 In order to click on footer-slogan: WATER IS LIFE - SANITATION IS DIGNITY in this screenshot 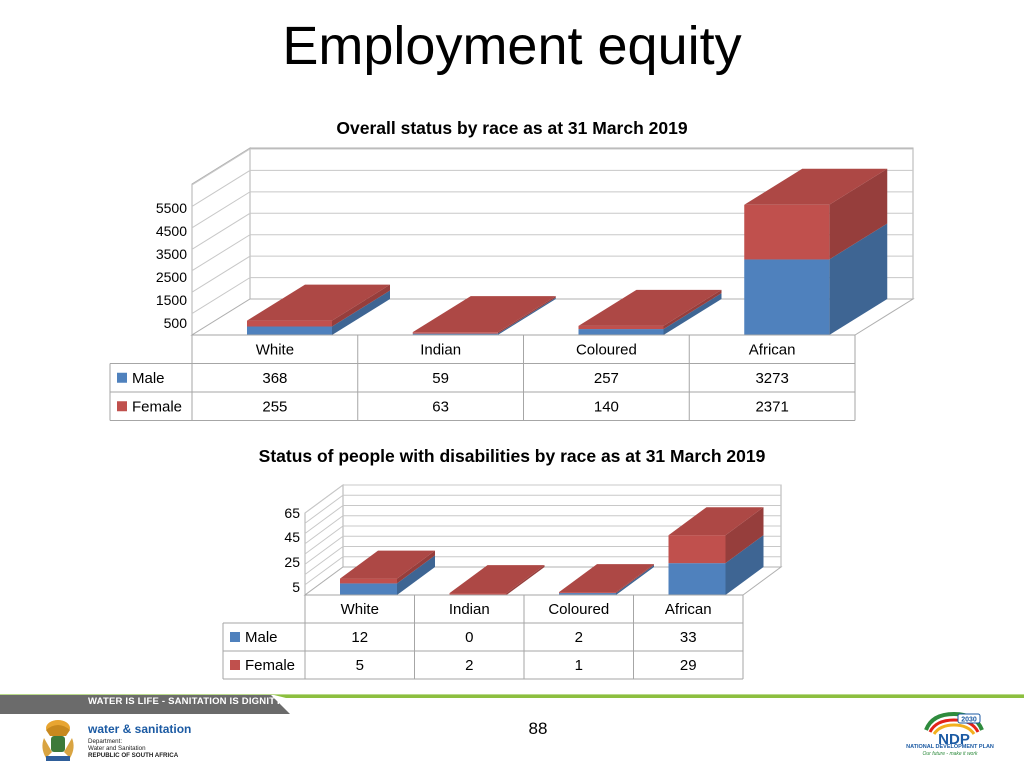, I will do `click(185, 701)`.